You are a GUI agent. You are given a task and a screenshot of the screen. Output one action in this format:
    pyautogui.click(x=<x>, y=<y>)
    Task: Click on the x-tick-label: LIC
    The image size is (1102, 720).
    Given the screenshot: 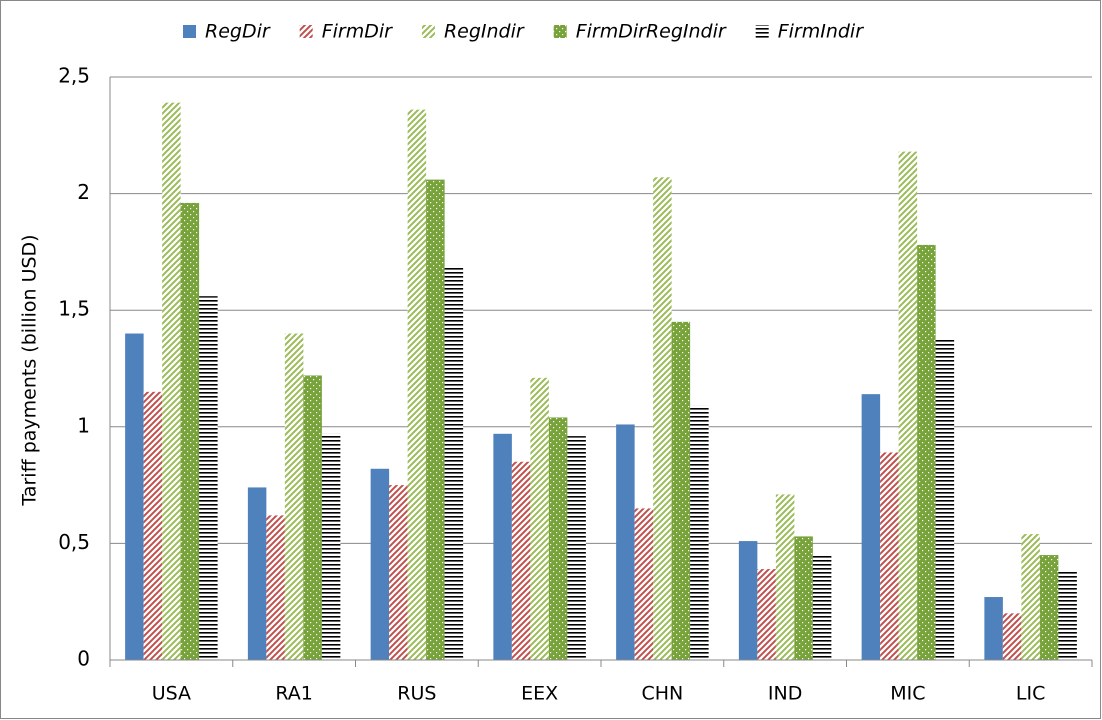 What is the action you would take?
    pyautogui.click(x=1030, y=694)
    